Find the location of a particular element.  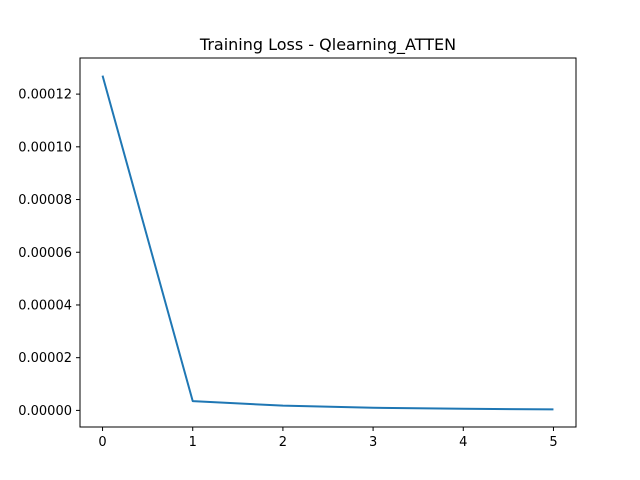

y-tick-label: 0.00012 is located at coordinates (45, 95).